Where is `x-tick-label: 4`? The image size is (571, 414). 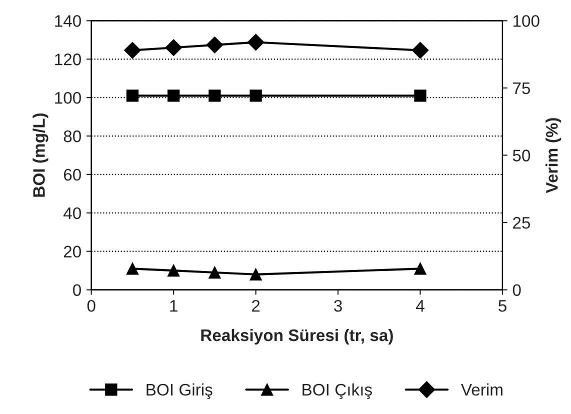
x-tick-label: 4 is located at coordinates (420, 306).